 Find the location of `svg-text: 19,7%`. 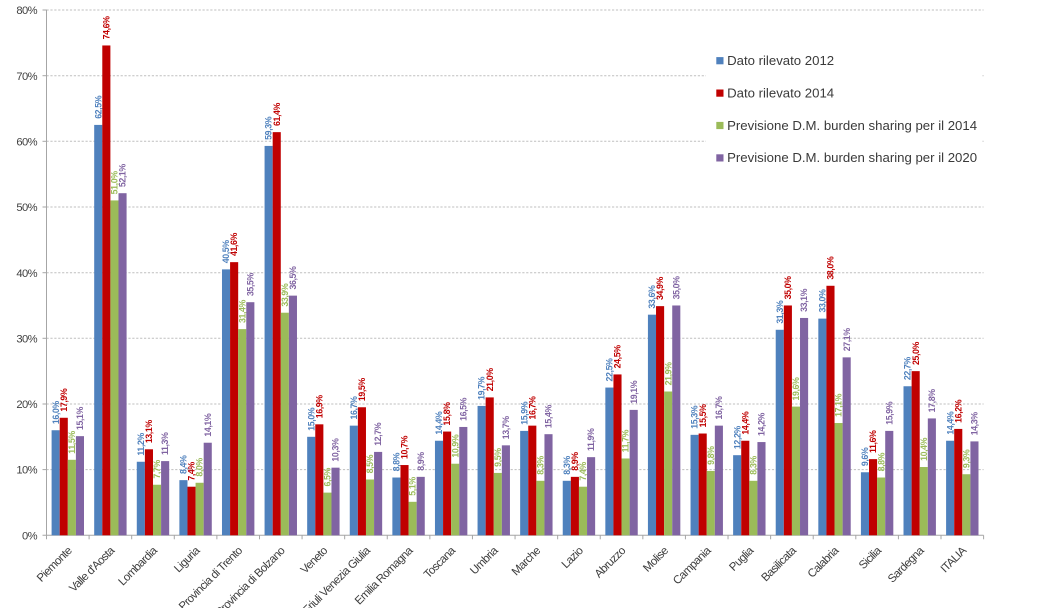

svg-text: 19,7% is located at coordinates (482, 388).